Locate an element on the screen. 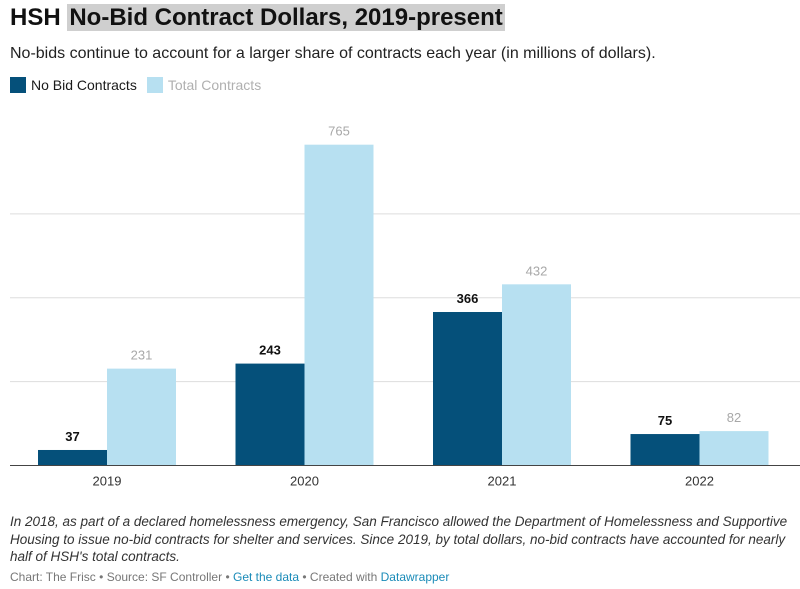 Image resolution: width=800 pixels, height=589 pixels. data-label-no-bid: 243 is located at coordinates (270, 350).